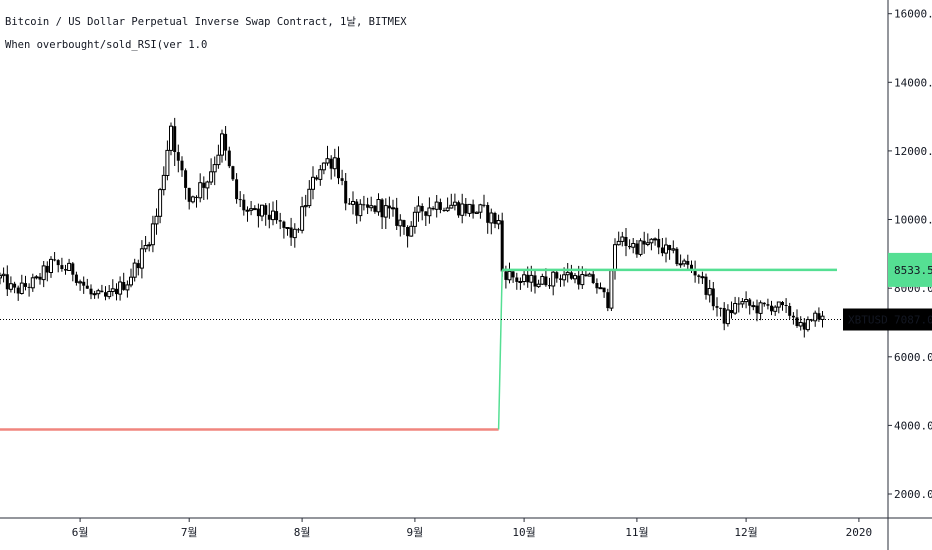  What do you see at coordinates (636, 532) in the screenshot?
I see `time-tick-label: 11월` at bounding box center [636, 532].